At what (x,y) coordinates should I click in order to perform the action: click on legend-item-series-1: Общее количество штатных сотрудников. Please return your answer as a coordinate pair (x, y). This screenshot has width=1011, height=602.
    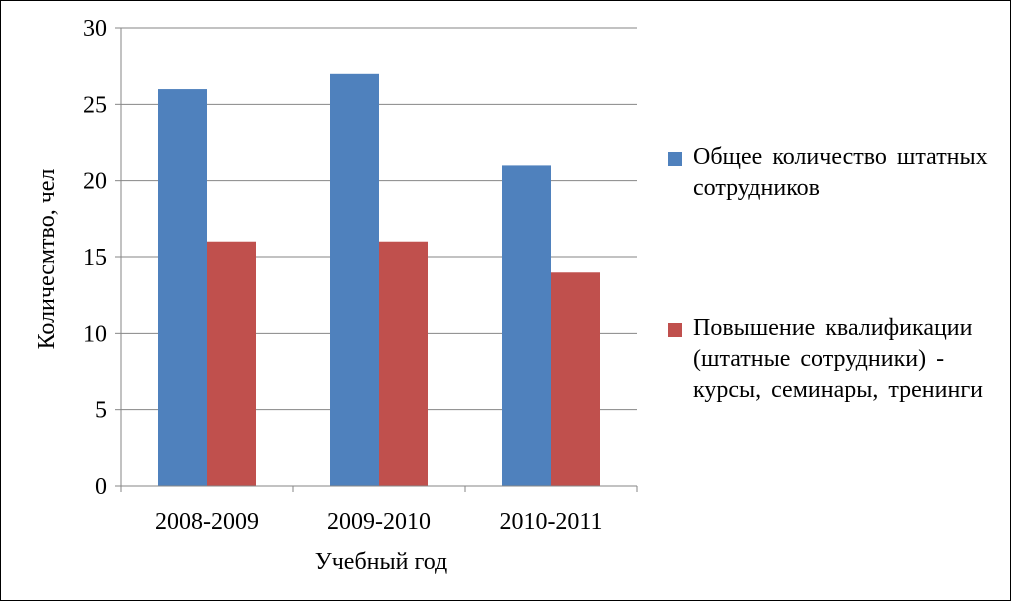
    Looking at the image, I should click on (833, 173).